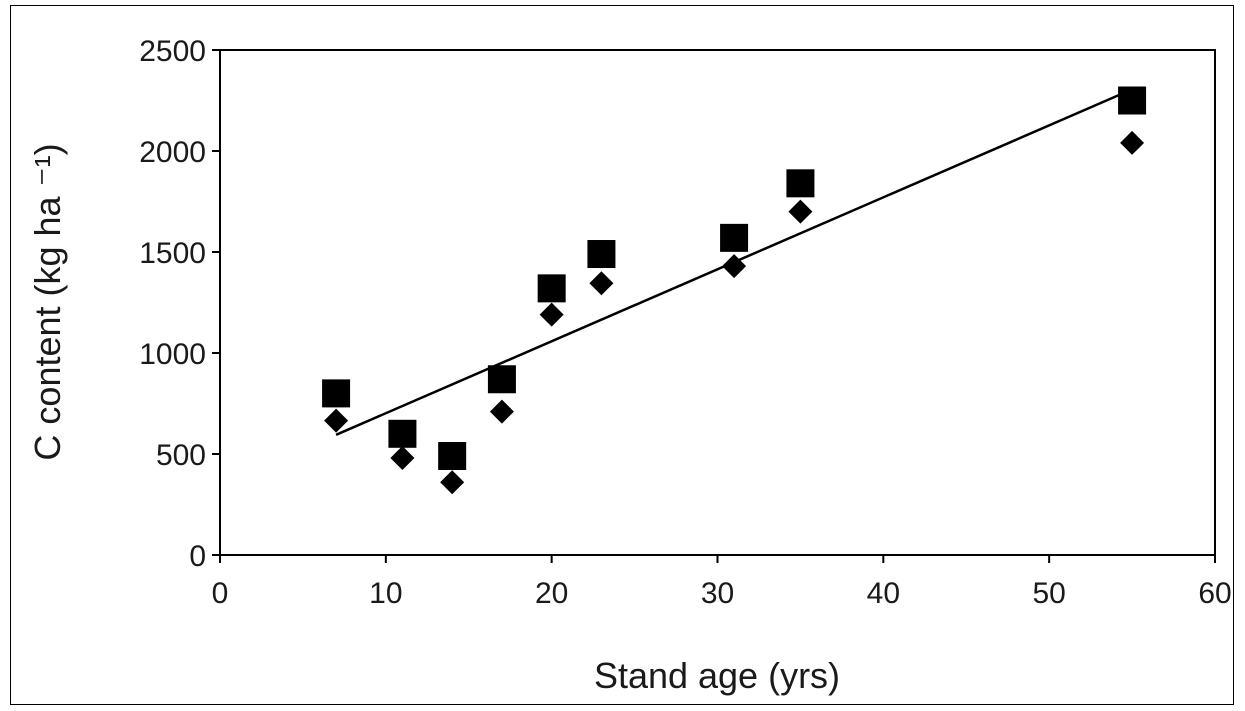  I want to click on y-tick-label: 2500, so click(172, 51).